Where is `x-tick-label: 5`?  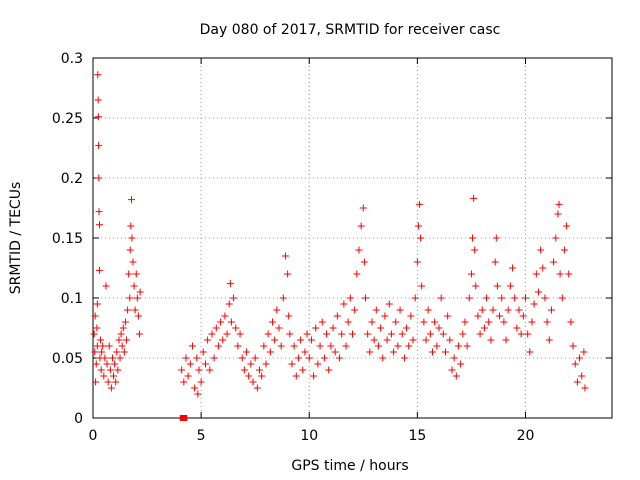
x-tick-label: 5 is located at coordinates (201, 436).